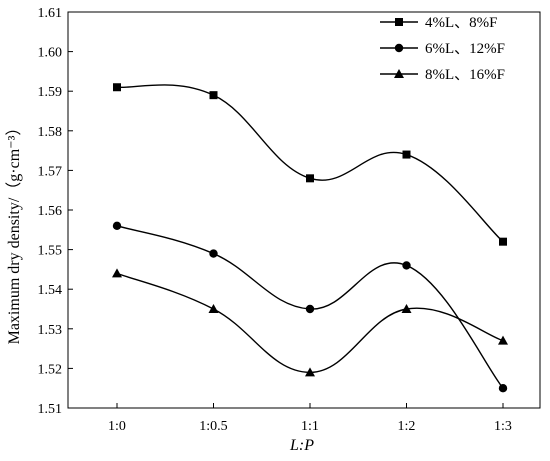  Describe the element at coordinates (465, 75) in the screenshot. I see `legend-label: 8%L、16%F` at that location.